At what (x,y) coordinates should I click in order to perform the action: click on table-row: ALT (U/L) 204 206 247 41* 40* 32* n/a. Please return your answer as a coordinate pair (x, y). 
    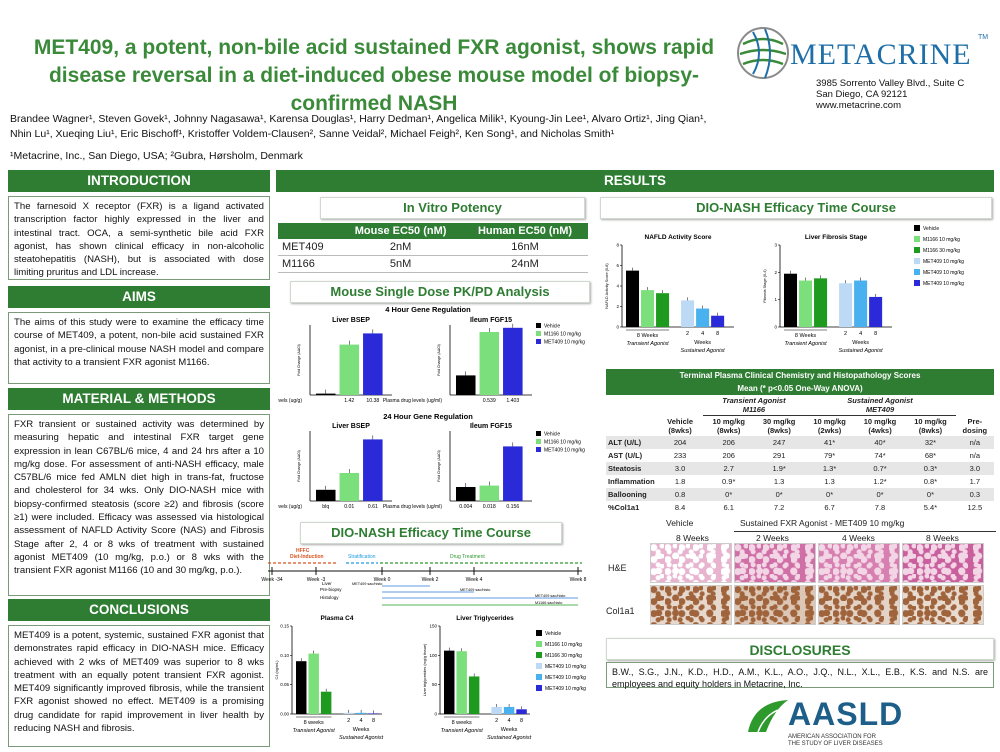
    Looking at the image, I should click on (800, 442).